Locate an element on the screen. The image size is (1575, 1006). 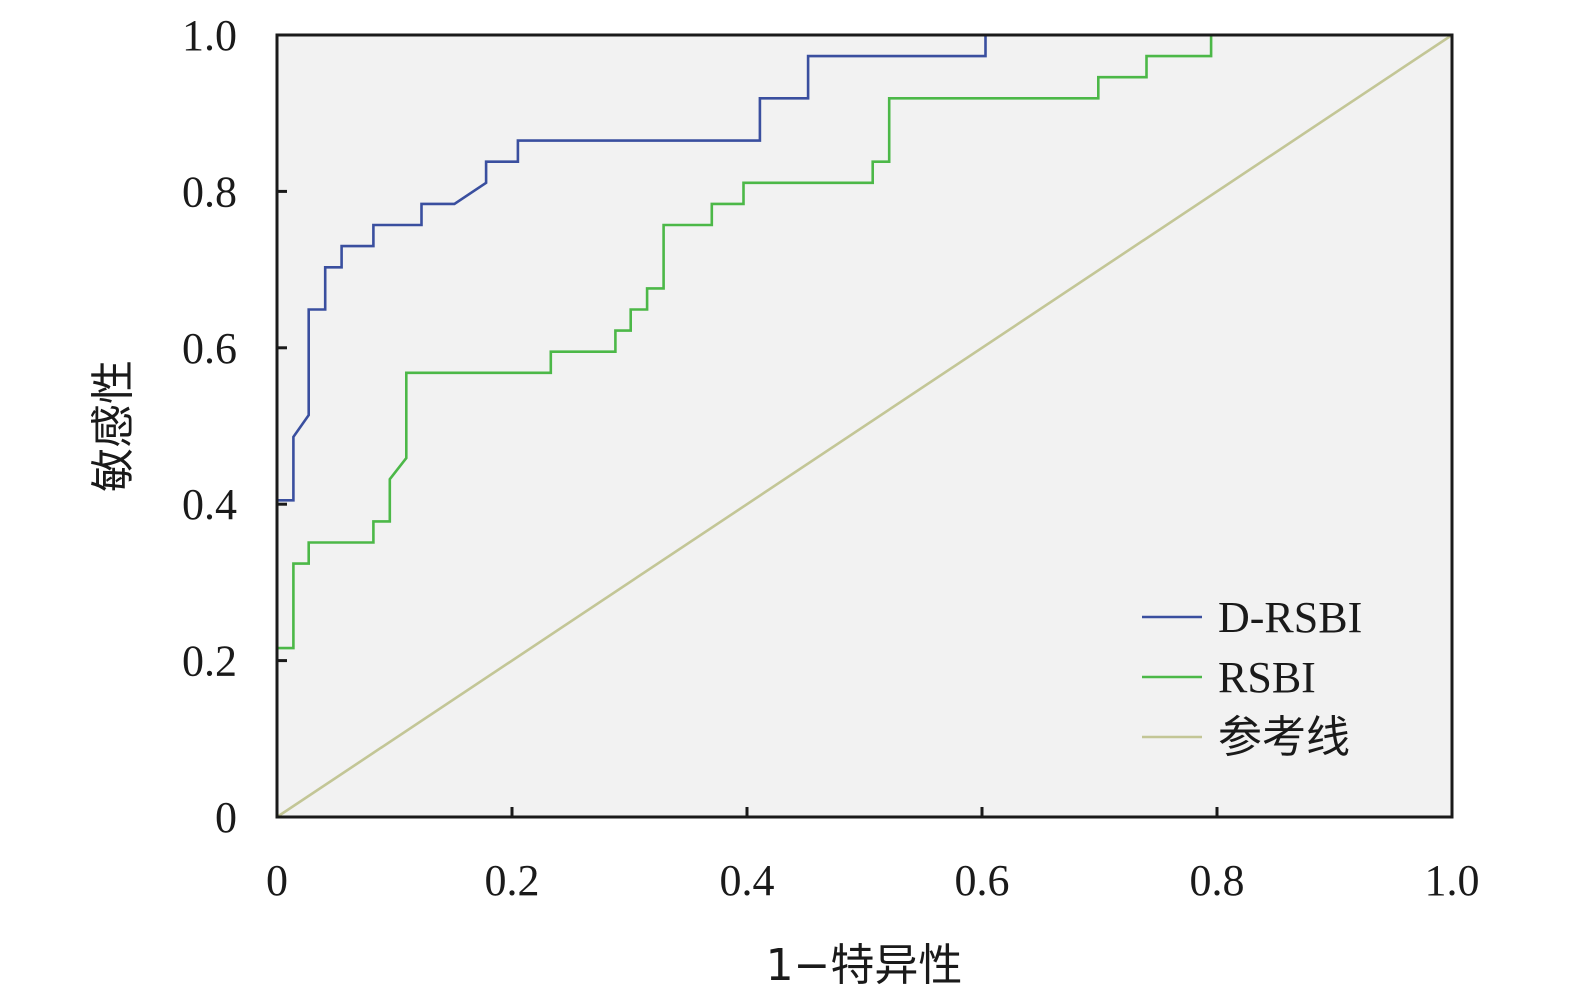
legend: D-RSBI RSBI 参考线 is located at coordinates (1252, 677).